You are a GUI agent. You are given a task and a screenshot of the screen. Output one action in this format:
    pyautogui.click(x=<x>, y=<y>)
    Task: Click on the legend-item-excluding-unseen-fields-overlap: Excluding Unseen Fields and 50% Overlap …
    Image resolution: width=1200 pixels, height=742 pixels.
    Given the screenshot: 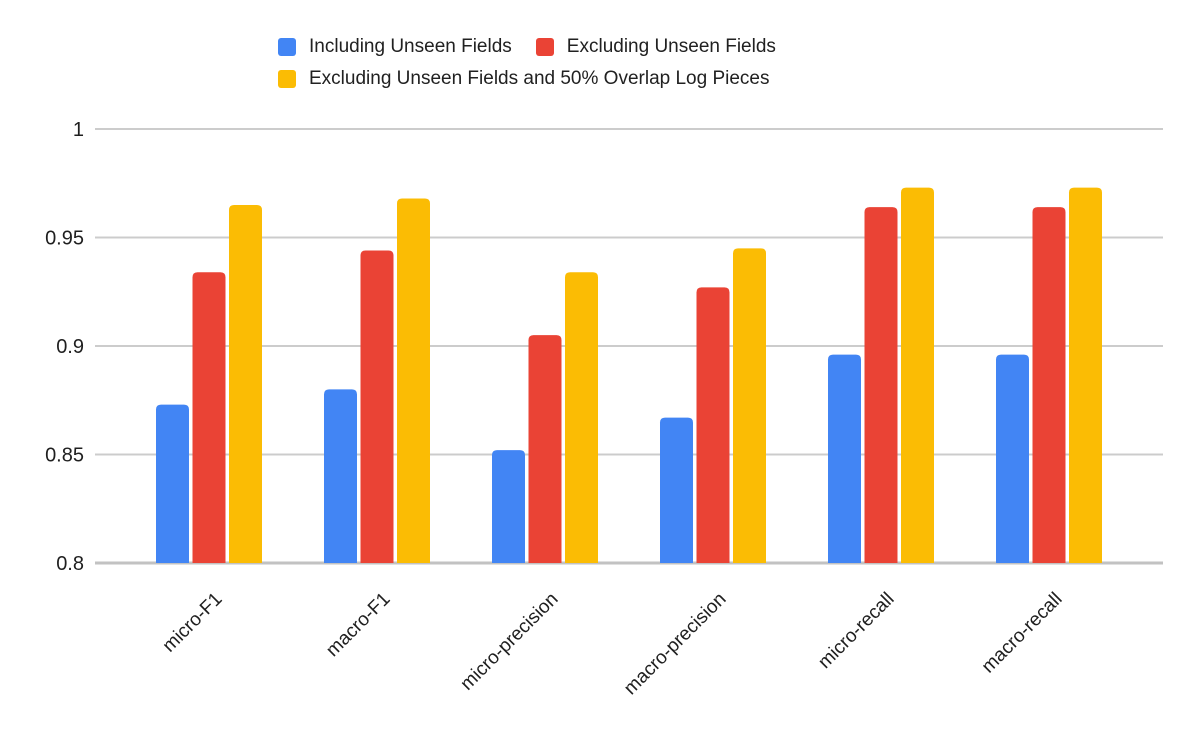 What is the action you would take?
    pyautogui.click(x=524, y=79)
    